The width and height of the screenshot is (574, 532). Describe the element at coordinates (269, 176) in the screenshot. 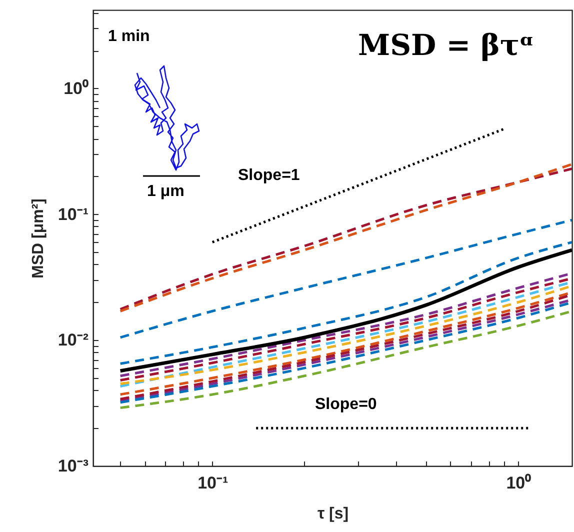

I see `annotation: Slope=1` at that location.